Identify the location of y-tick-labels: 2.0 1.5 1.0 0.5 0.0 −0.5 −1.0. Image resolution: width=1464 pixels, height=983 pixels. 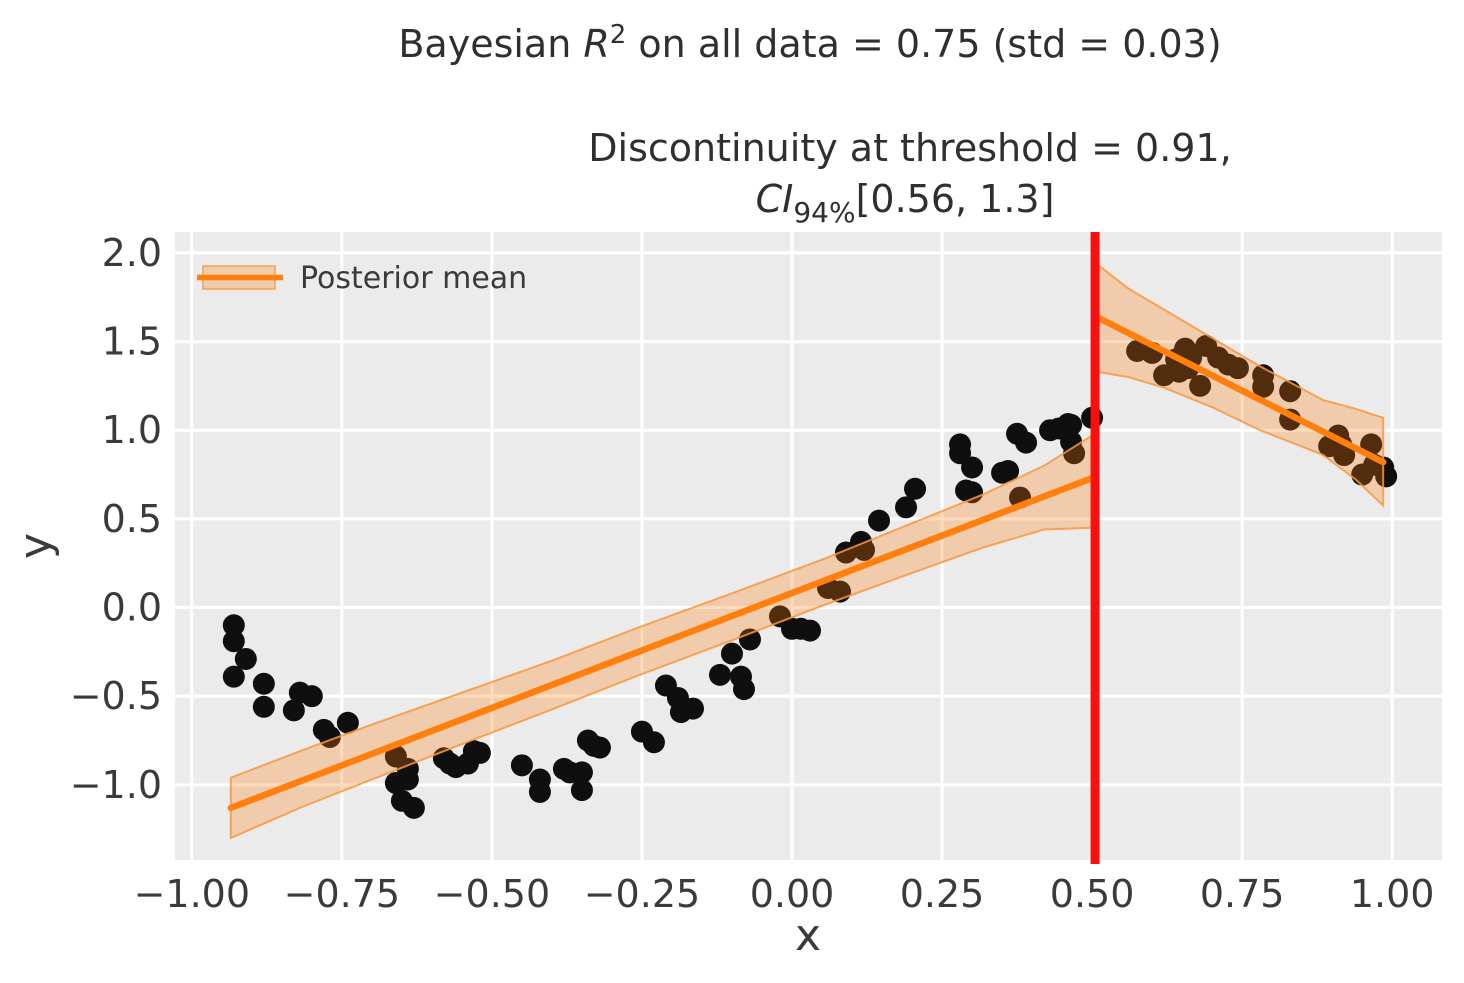
(116, 519).